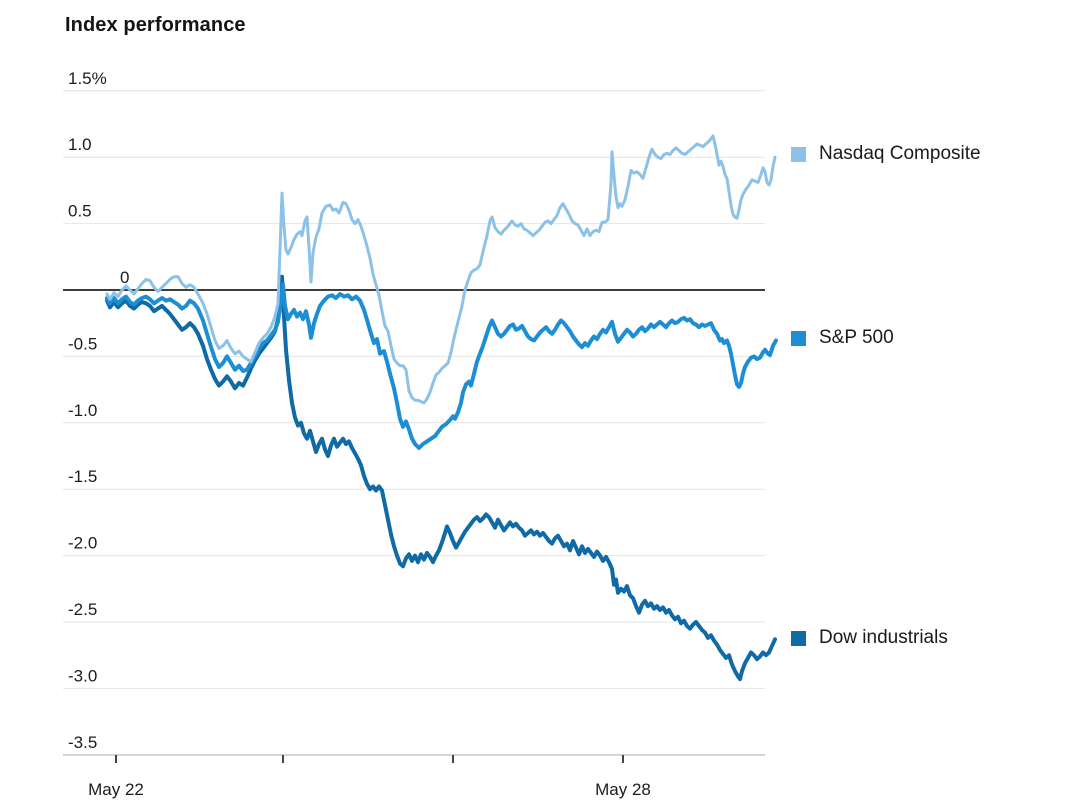 This screenshot has width=1080, height=810. I want to click on y-axis-label: -2.5, so click(82, 609).